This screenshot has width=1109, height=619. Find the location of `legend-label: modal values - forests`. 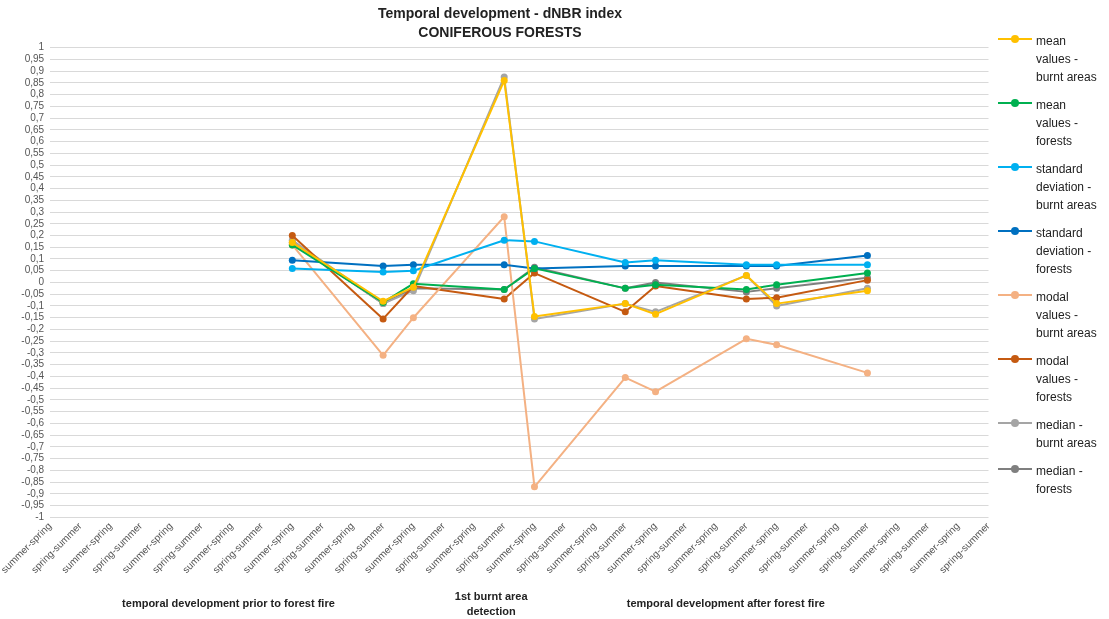

legend-label: modal values - forests is located at coordinates (1058, 379).